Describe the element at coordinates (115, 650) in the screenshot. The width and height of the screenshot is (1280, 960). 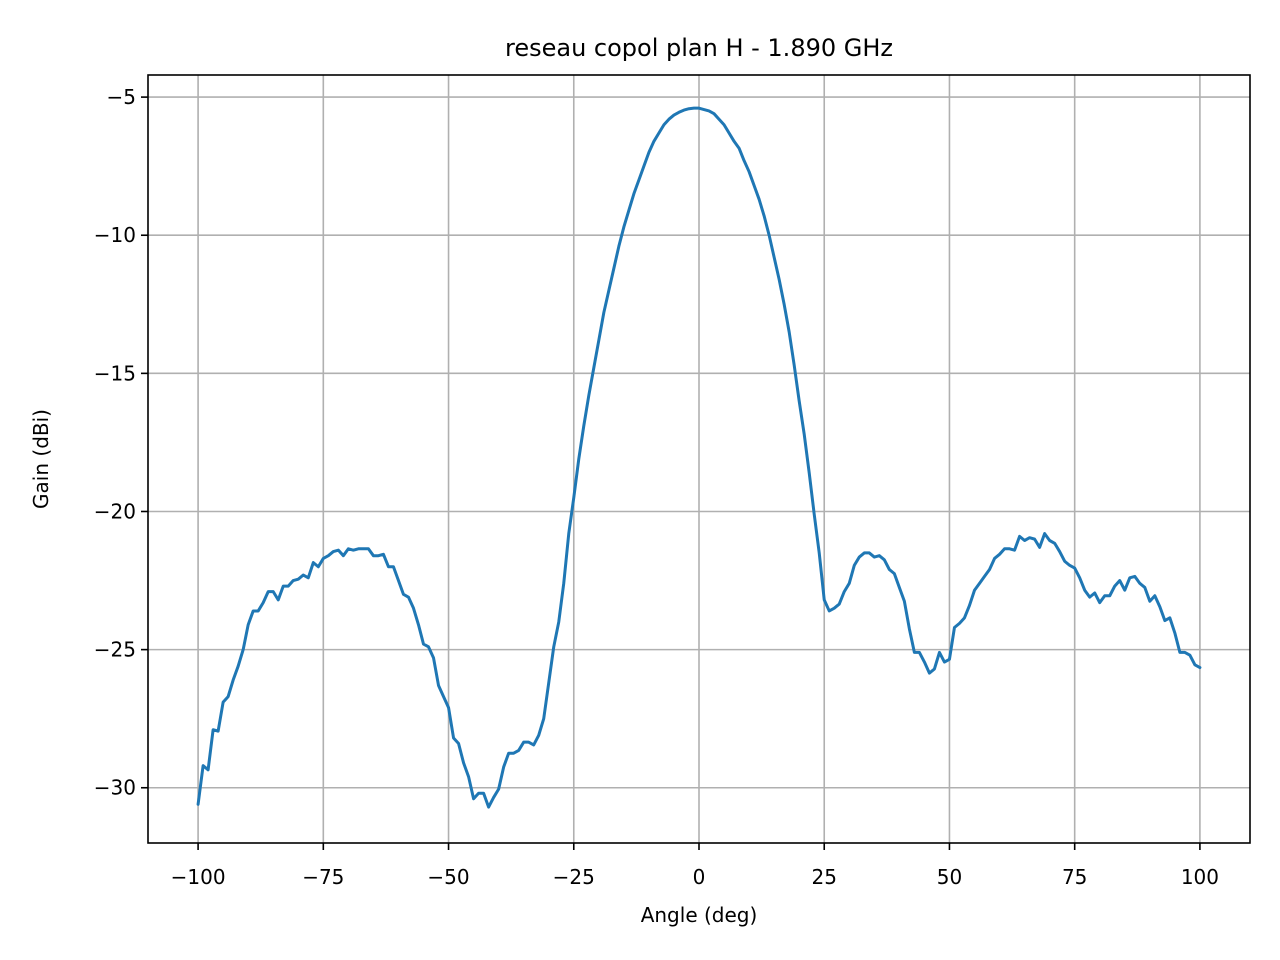
I see `y-tick-label: −25` at that location.